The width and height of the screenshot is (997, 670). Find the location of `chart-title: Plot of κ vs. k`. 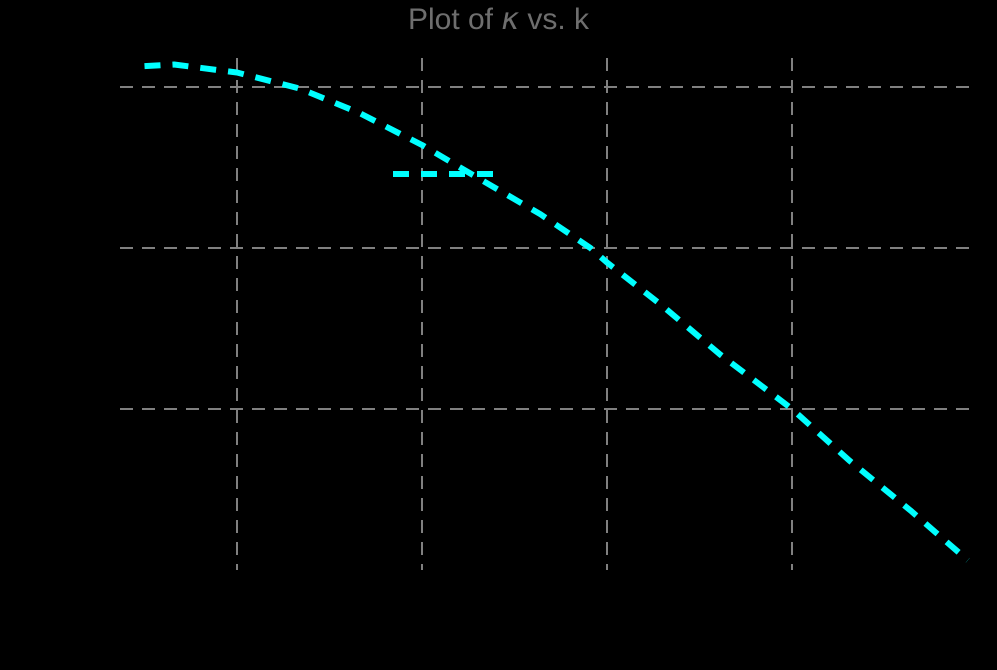

chart-title: Plot of κ vs. k is located at coordinates (498, 19).